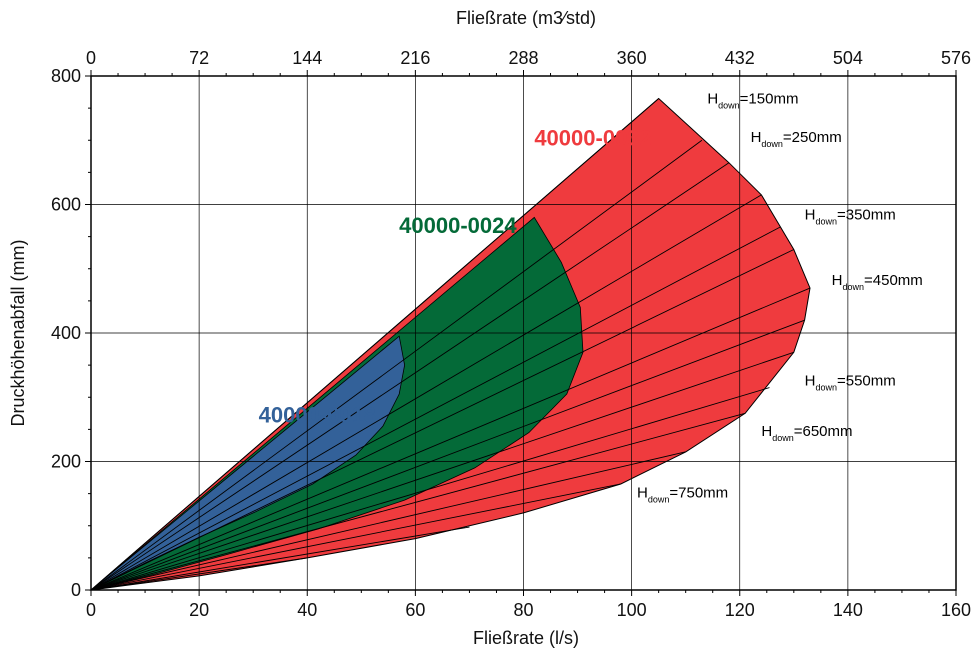  Describe the element at coordinates (523, 610) in the screenshot. I see `x-tick-label: 80` at that location.